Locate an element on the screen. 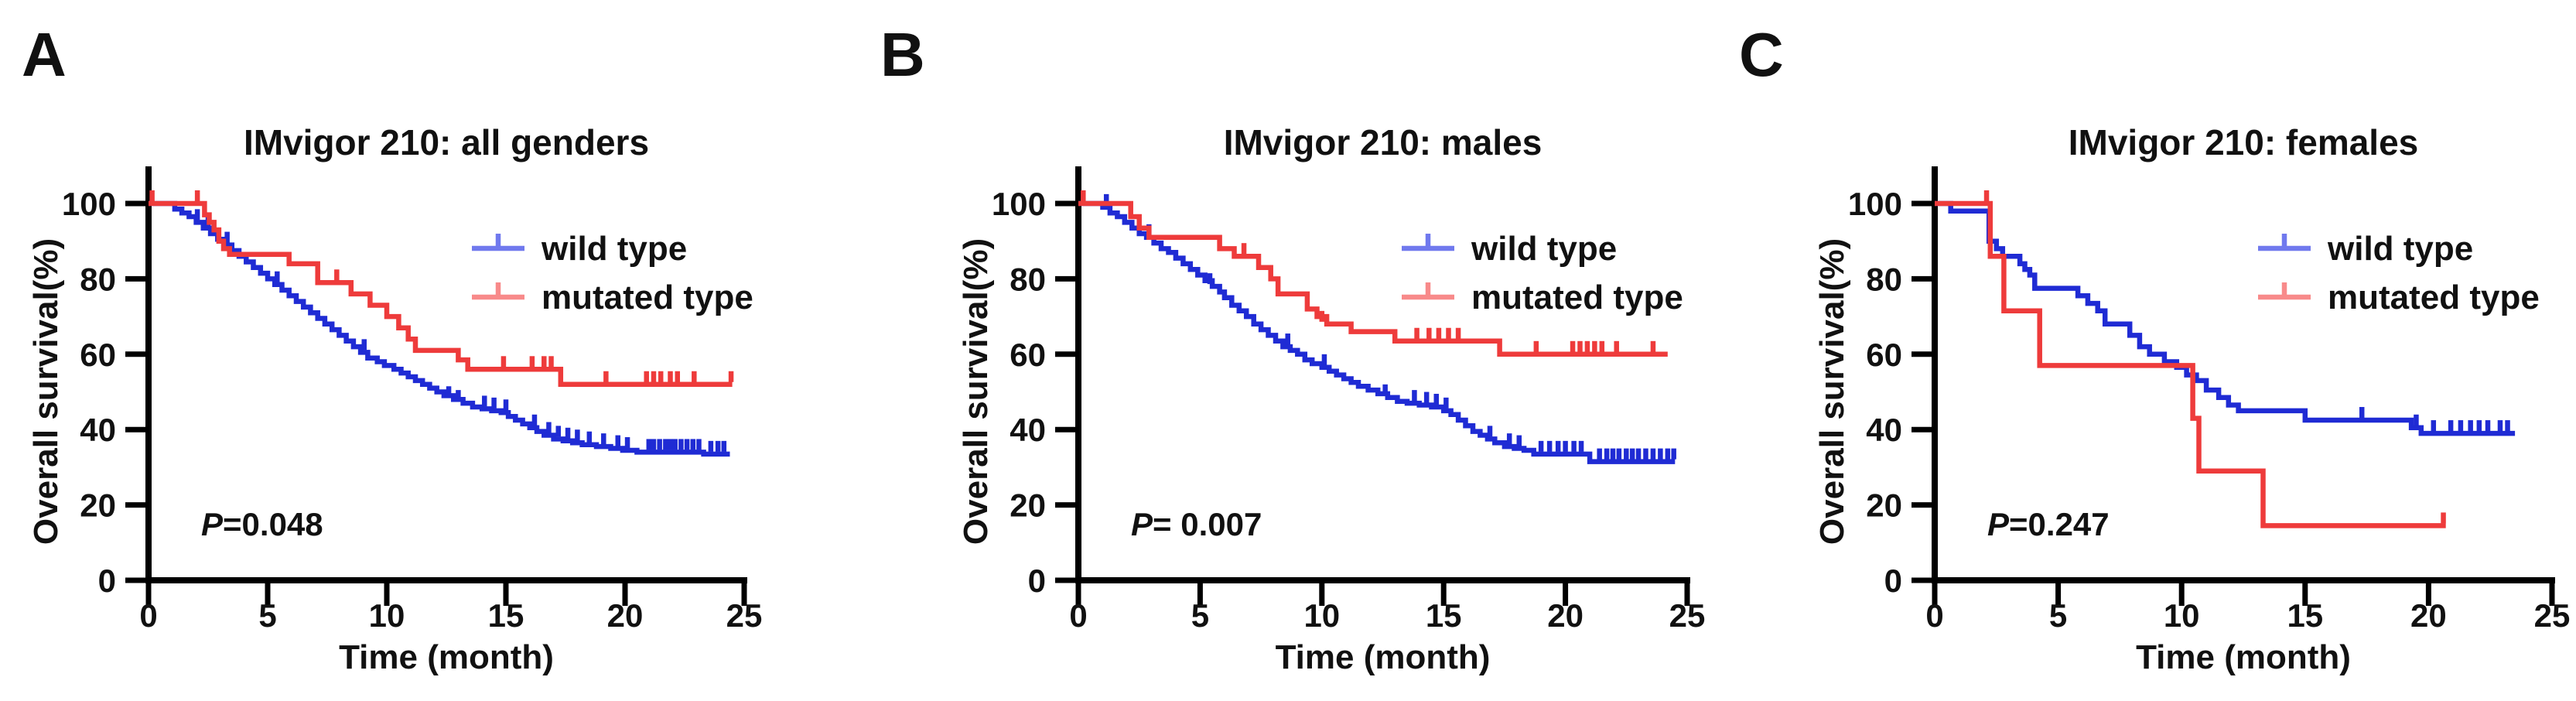 The width and height of the screenshot is (2576, 701). panel-letter: C is located at coordinates (1761, 54).